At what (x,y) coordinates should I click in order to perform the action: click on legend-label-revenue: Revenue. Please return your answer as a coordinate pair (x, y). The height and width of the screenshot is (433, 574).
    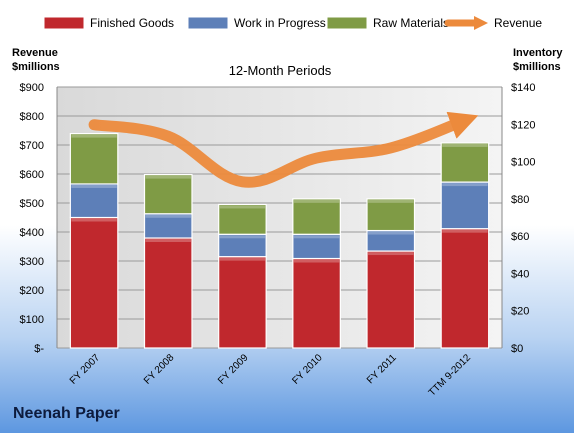
    Looking at the image, I should click on (518, 23).